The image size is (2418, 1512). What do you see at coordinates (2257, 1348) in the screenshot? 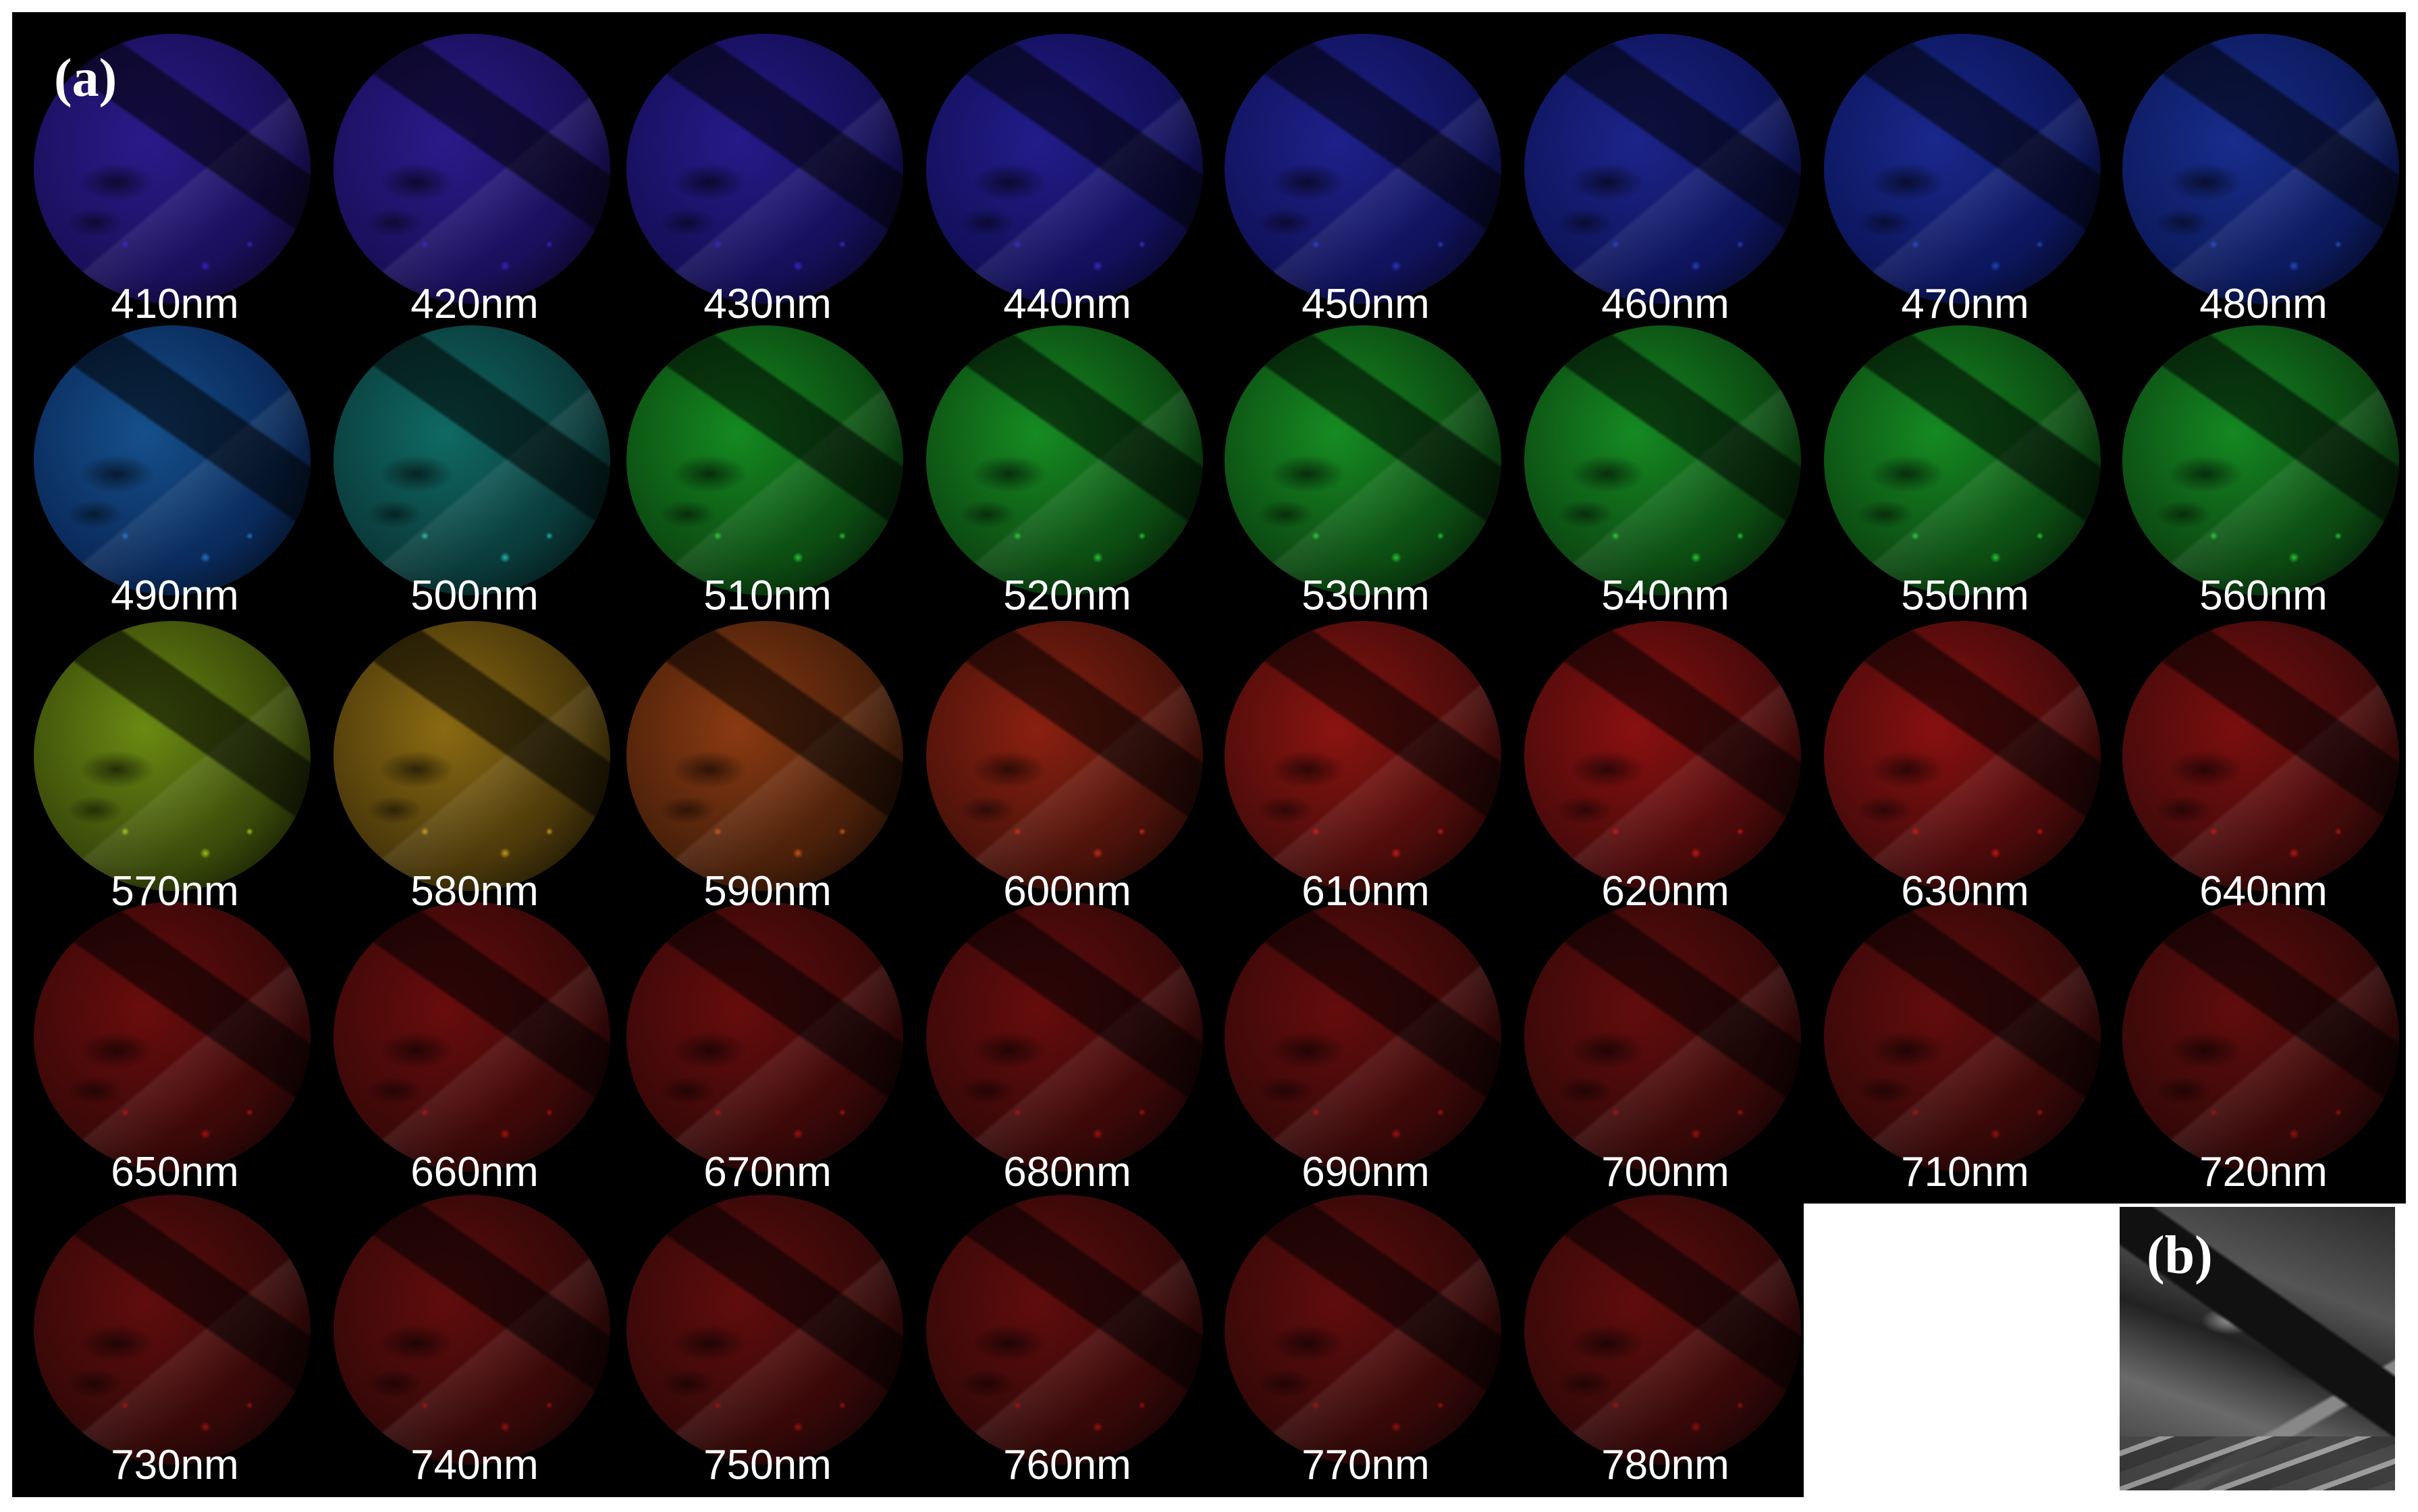
I see `panel-b-grayscale-image` at bounding box center [2257, 1348].